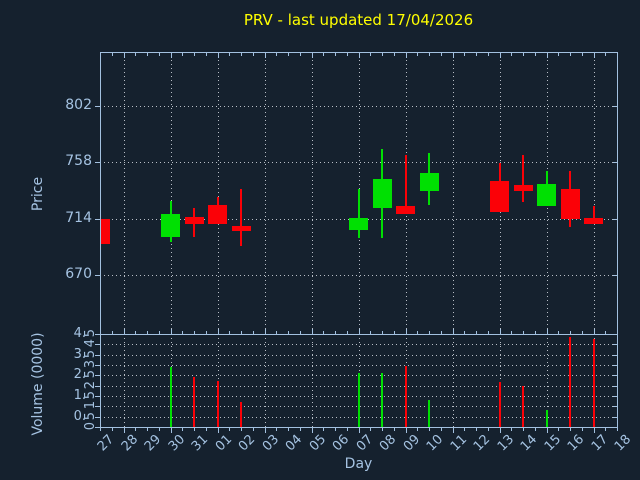  Describe the element at coordinates (506, 443) in the screenshot. I see `day-tick-label: 13` at that location.